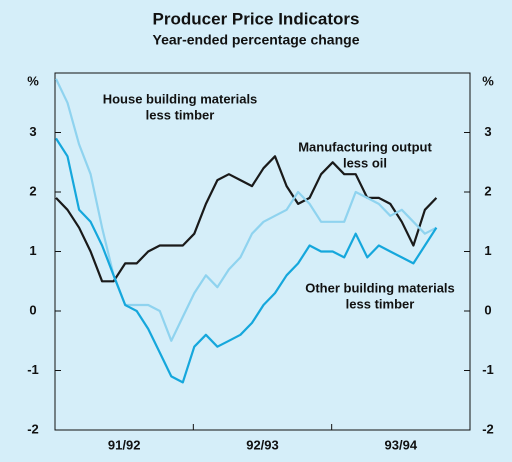 This screenshot has width=512, height=462. What do you see at coordinates (33, 80) in the screenshot?
I see `y-tick-label: %` at bounding box center [33, 80].